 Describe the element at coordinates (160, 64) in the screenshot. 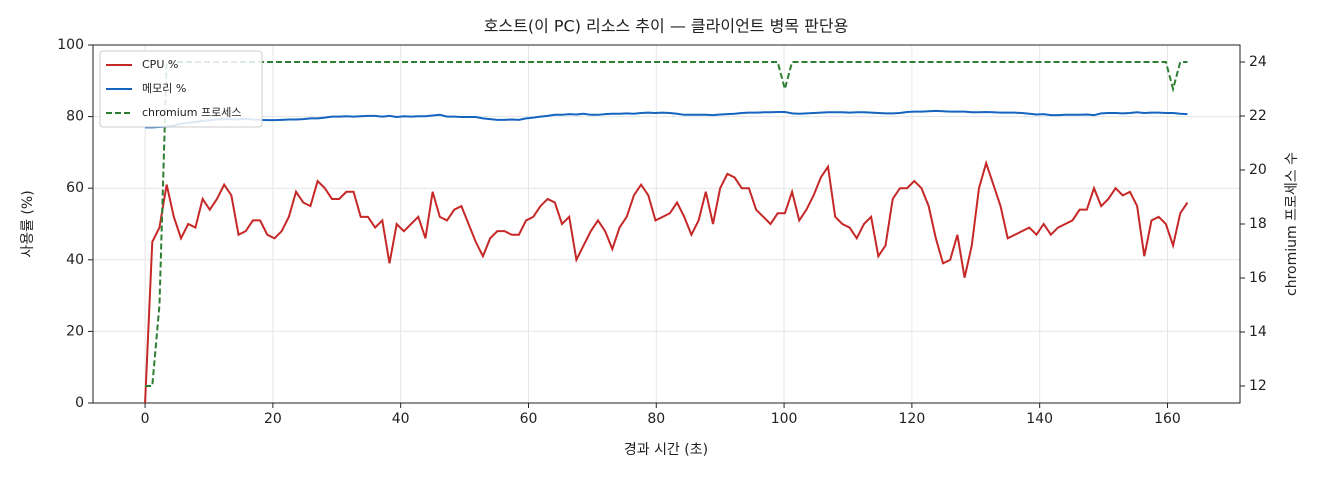

I see `legend-label: CPU %` at that location.